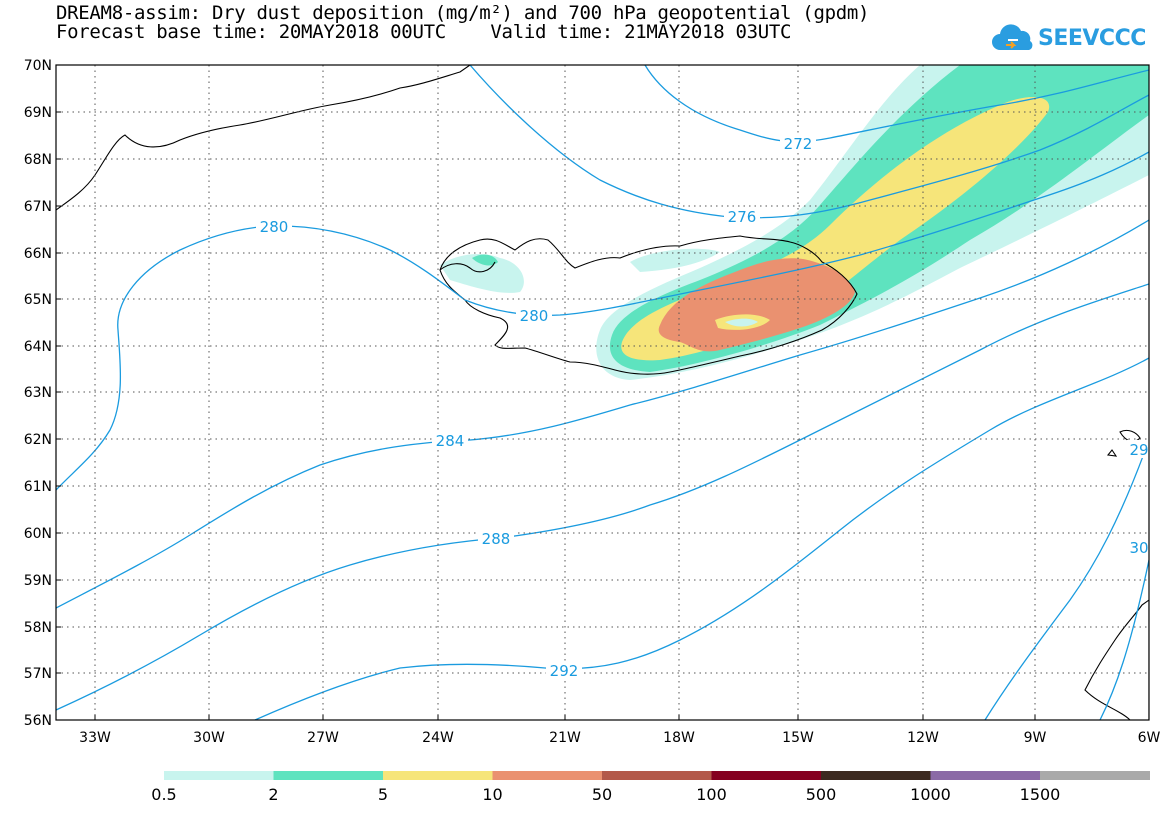 Image resolution: width=1175 pixels, height=815 pixels. I want to click on lat-label: 65N, so click(38, 300).